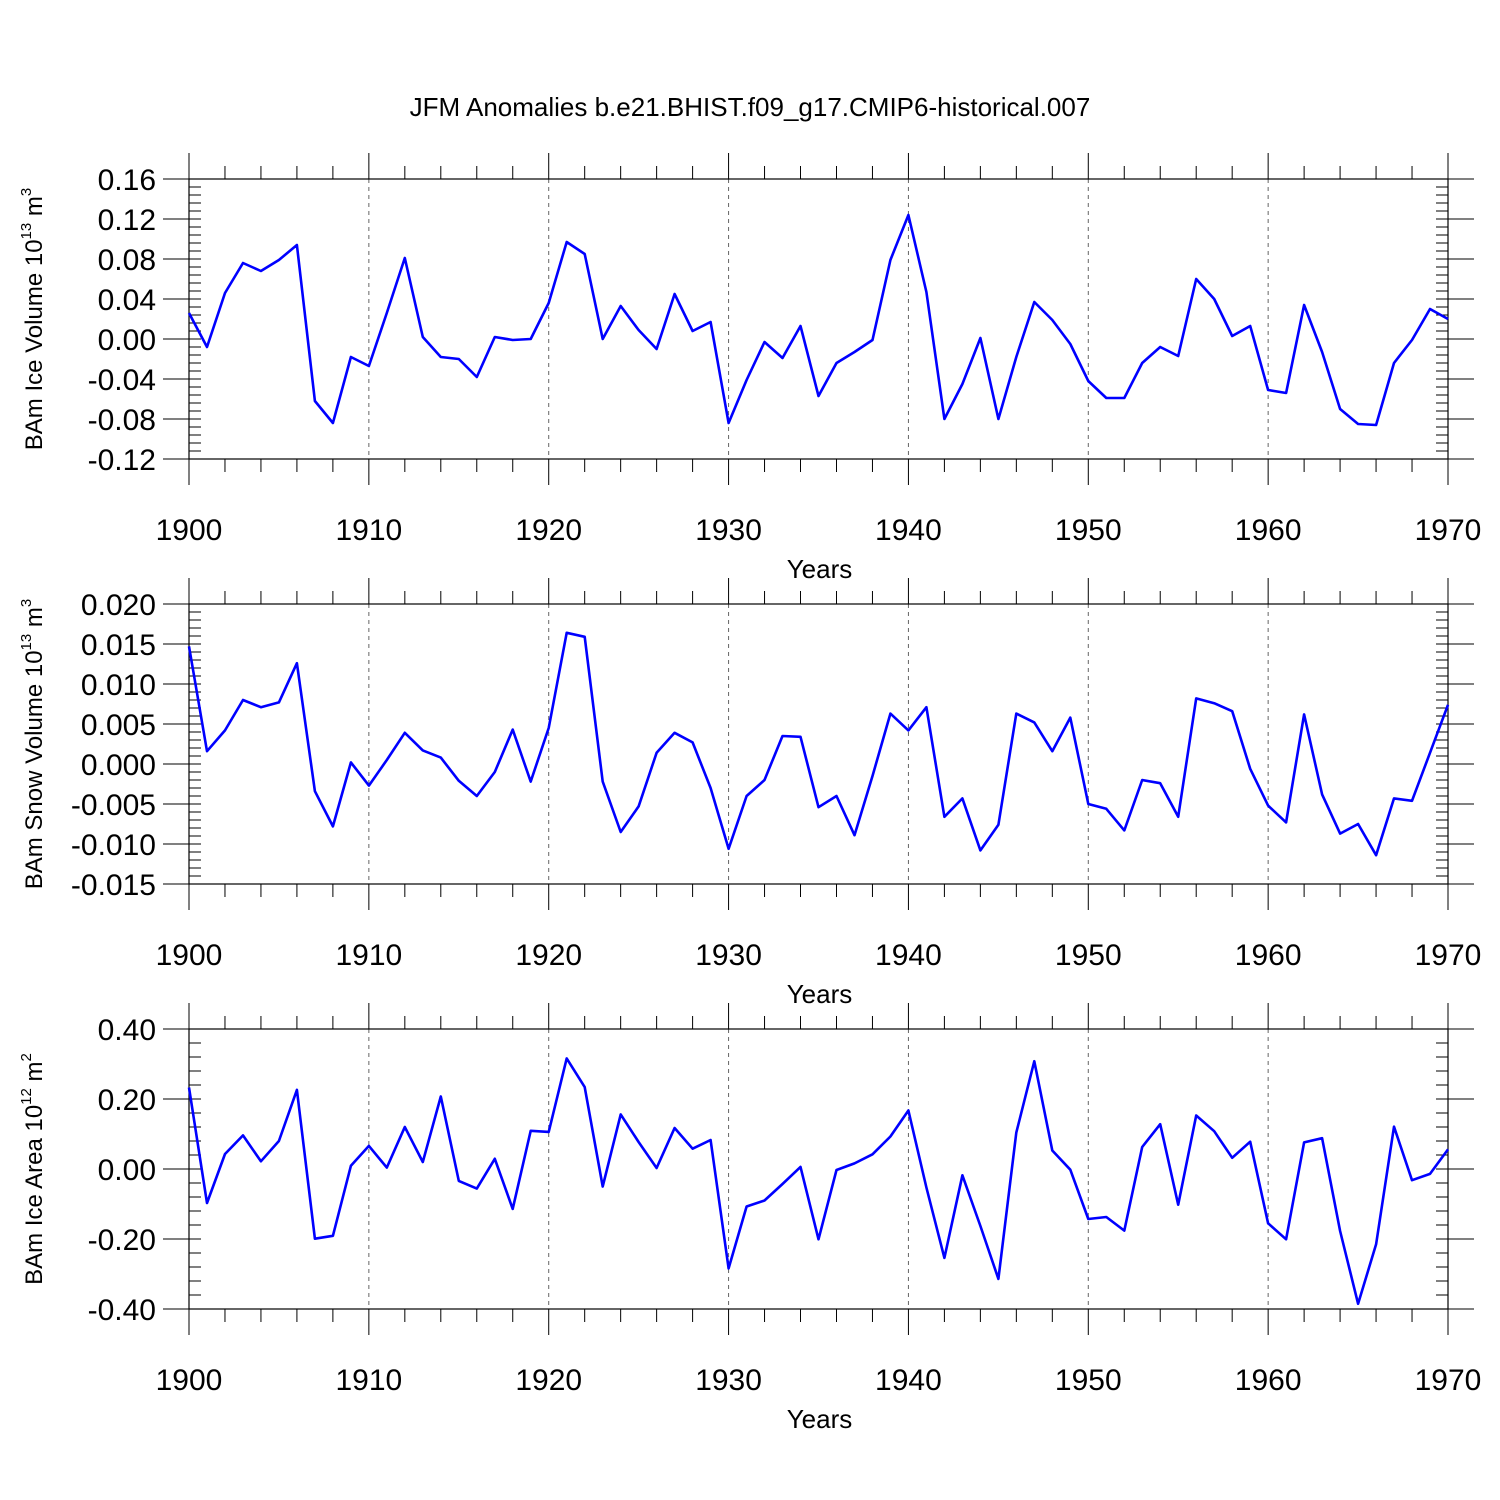  What do you see at coordinates (118, 765) in the screenshot?
I see `y-tick-label: 0.000` at bounding box center [118, 765].